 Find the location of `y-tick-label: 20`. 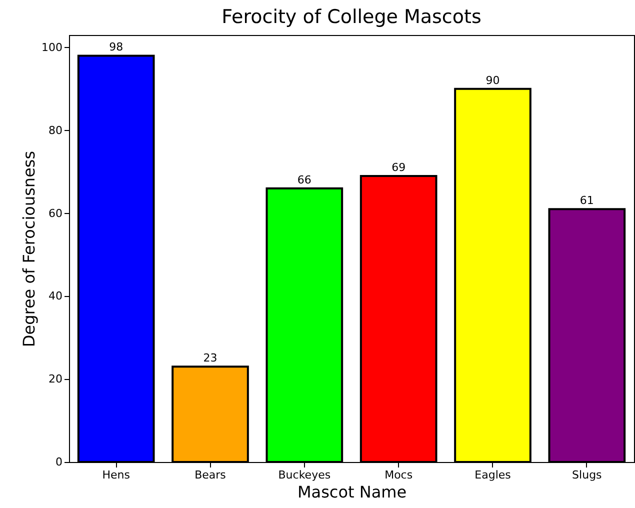

y-tick-label: 20 is located at coordinates (55, 379).